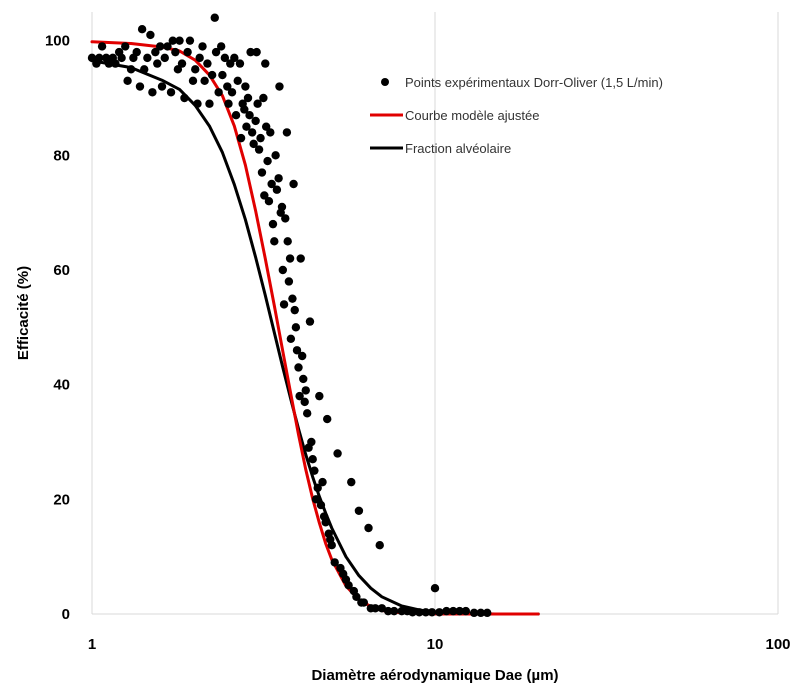 This screenshot has height=685, width=800. I want to click on y-tick-label-40: 40, so click(61, 385).